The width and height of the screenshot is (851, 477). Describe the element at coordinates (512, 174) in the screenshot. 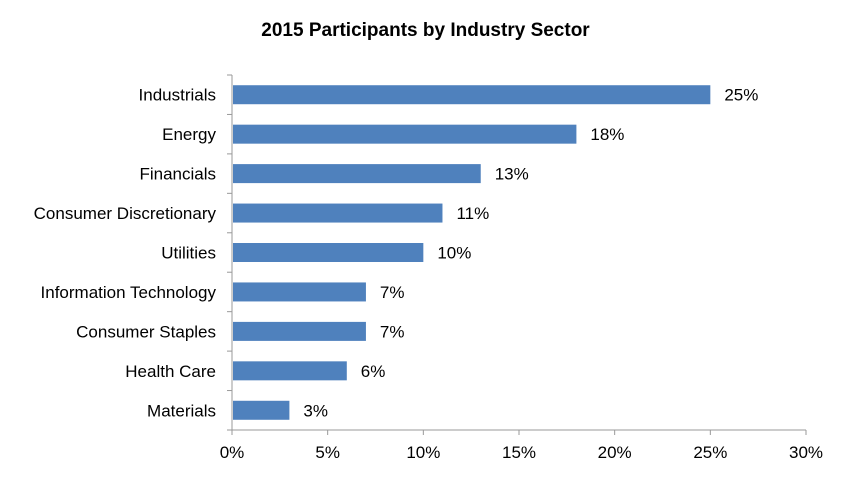

I see `data-label: 13%` at that location.